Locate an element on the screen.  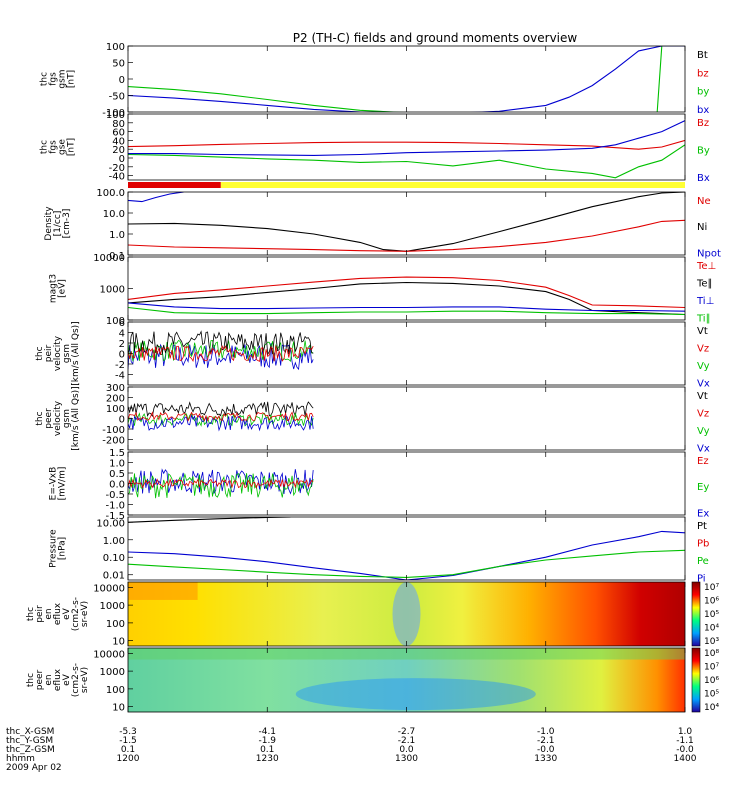
y-axis-label: [km/s (All Qs)] is located at coordinates (76, 418).